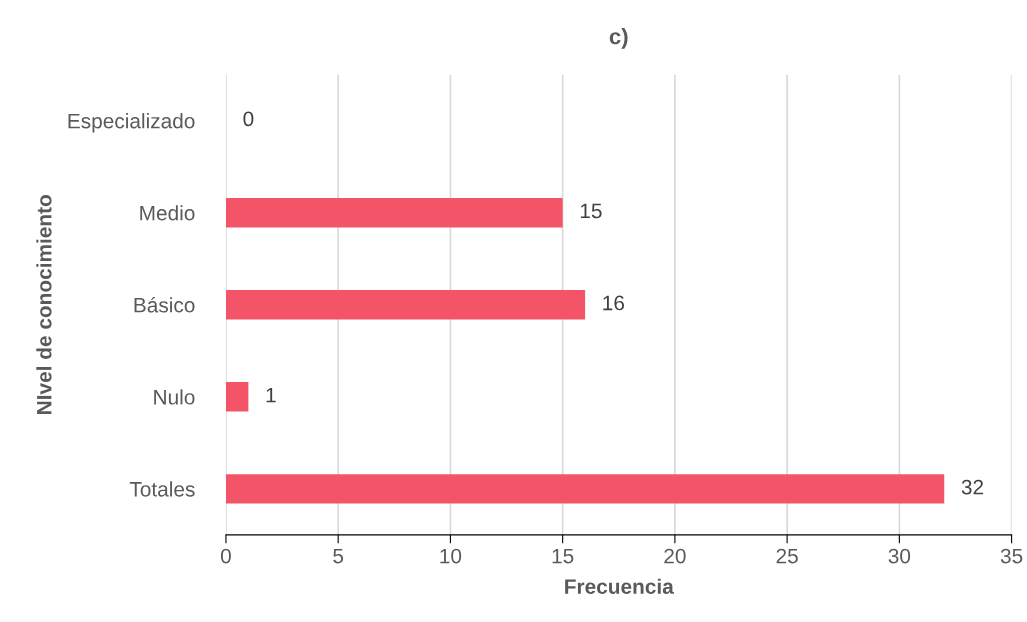  I want to click on y-tick-label: Medio, so click(167, 213).